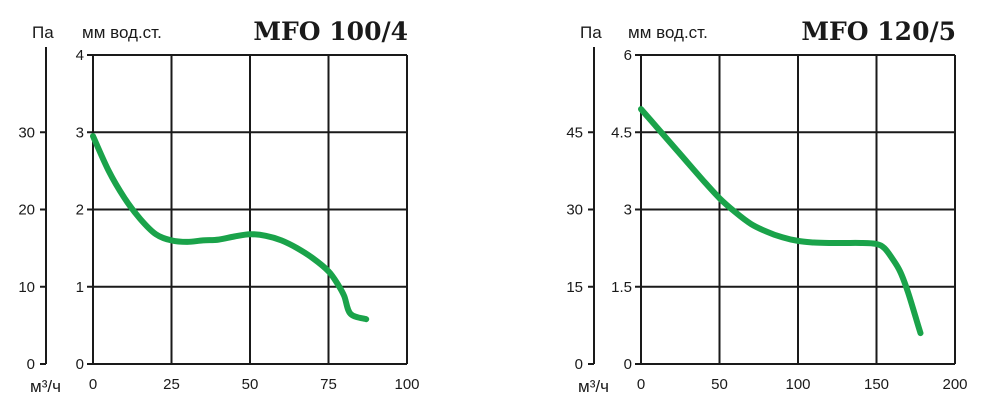 Image resolution: width=988 pixels, height=412 pixels. What do you see at coordinates (26, 210) in the screenshot?
I see `chart1-pa-label-2: 20` at bounding box center [26, 210].